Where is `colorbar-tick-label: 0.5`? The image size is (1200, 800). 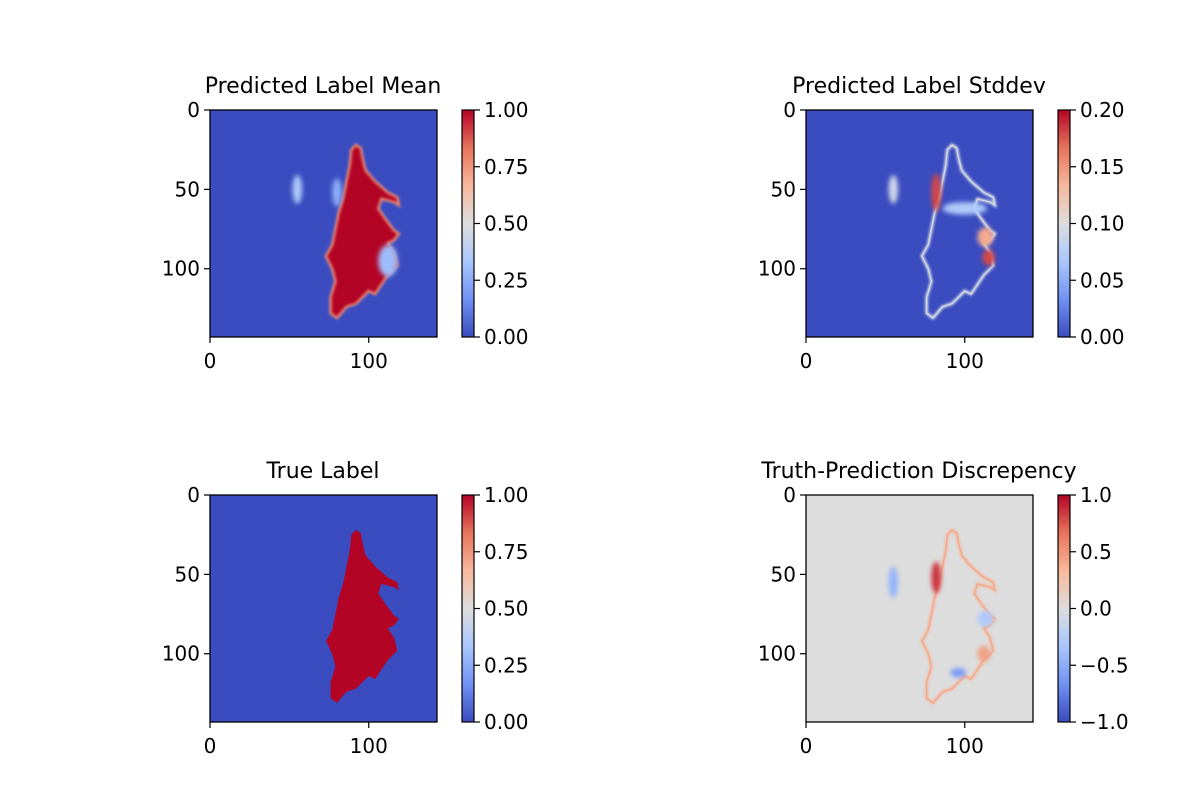 colorbar-tick-label: 0.5 is located at coordinates (1096, 552).